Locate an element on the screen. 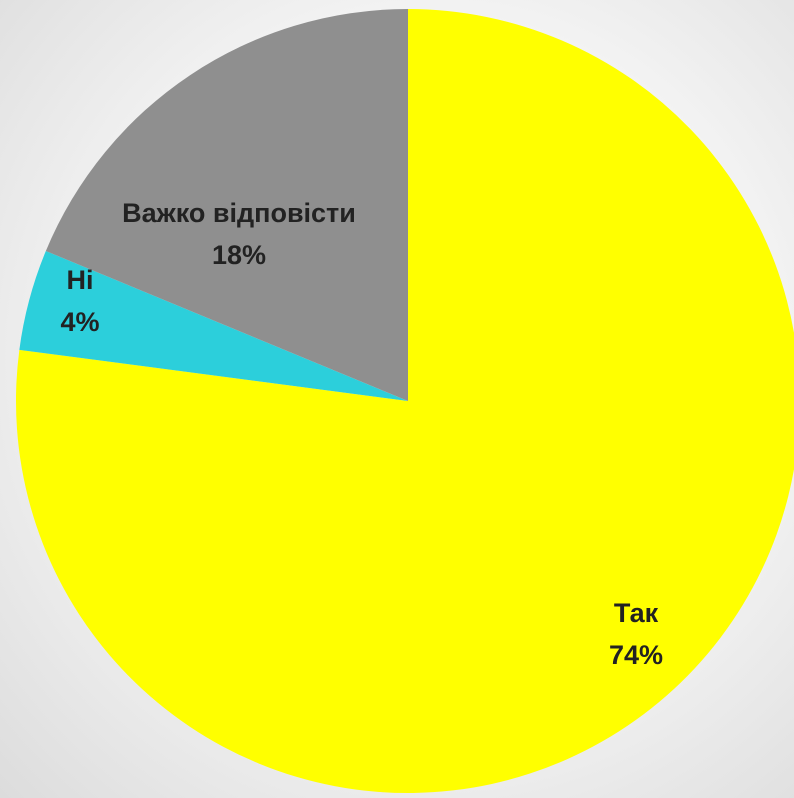 This screenshot has height=798, width=794. slice-value-label: 4% is located at coordinates (79, 322).